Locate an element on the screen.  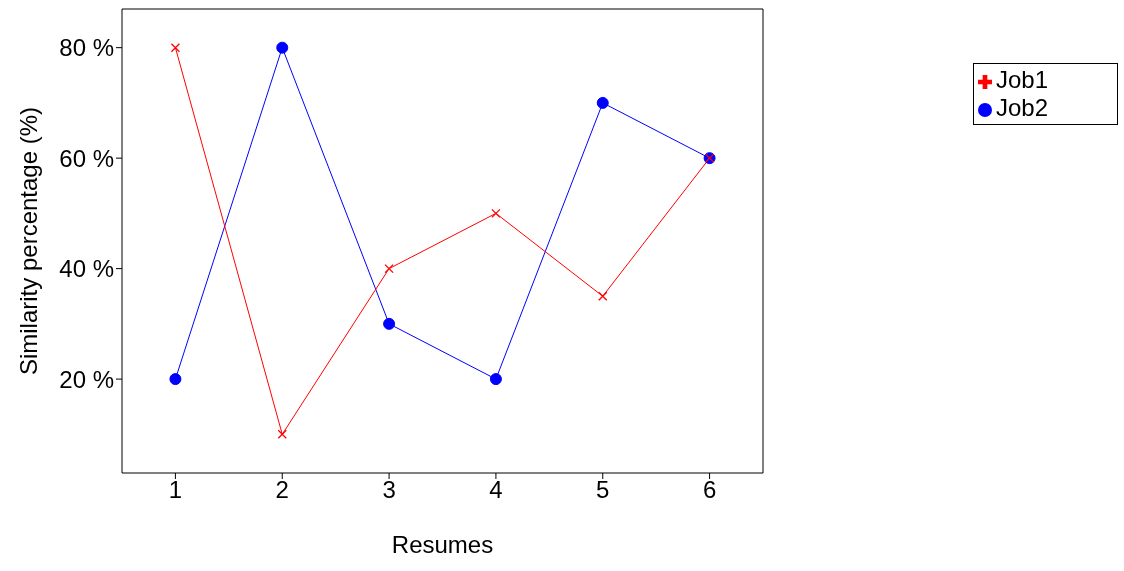
y-tick-label: 60 % is located at coordinates (86, 158).